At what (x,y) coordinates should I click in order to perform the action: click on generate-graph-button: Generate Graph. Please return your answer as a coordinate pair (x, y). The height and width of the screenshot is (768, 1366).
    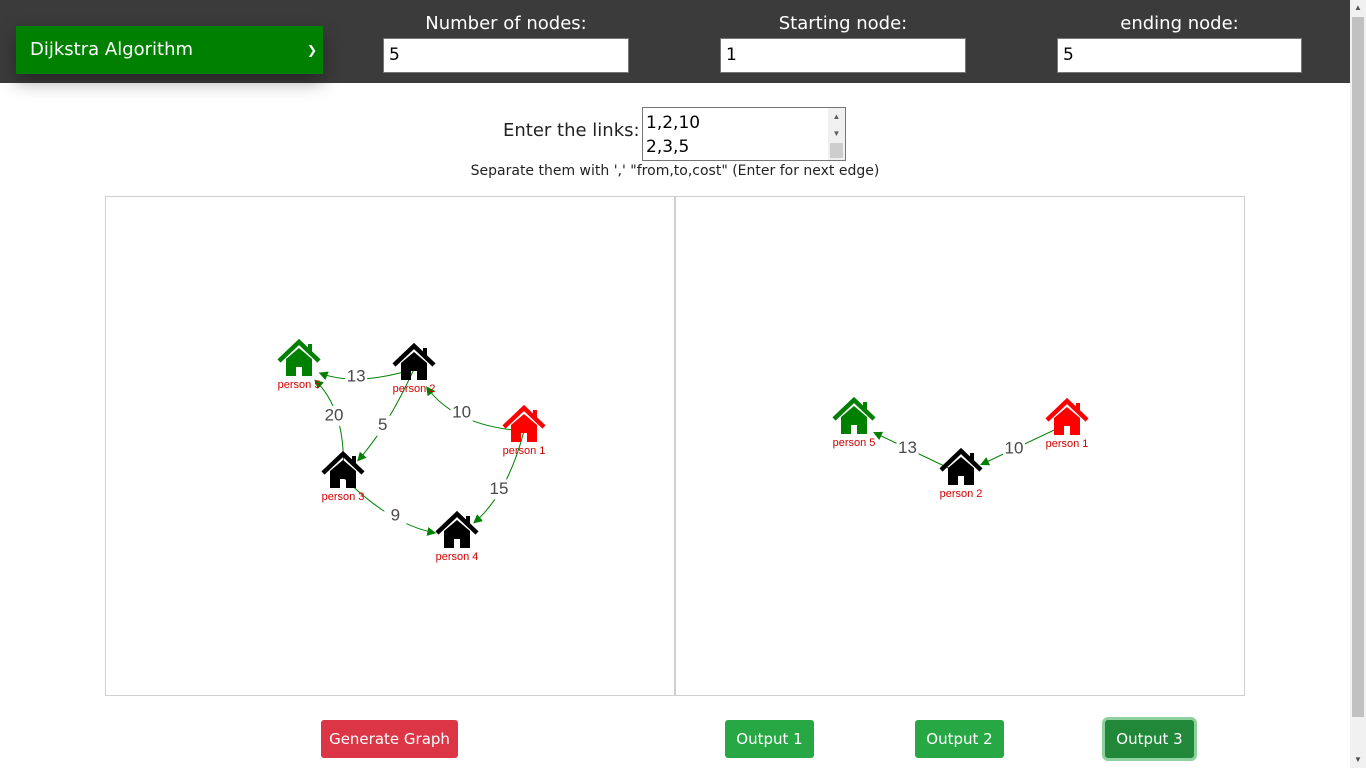
    Looking at the image, I should click on (389, 739).